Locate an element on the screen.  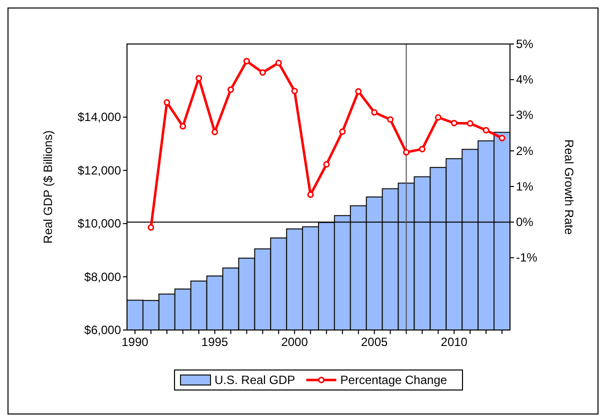
y2-tick-label: 3% is located at coordinates (525, 115).